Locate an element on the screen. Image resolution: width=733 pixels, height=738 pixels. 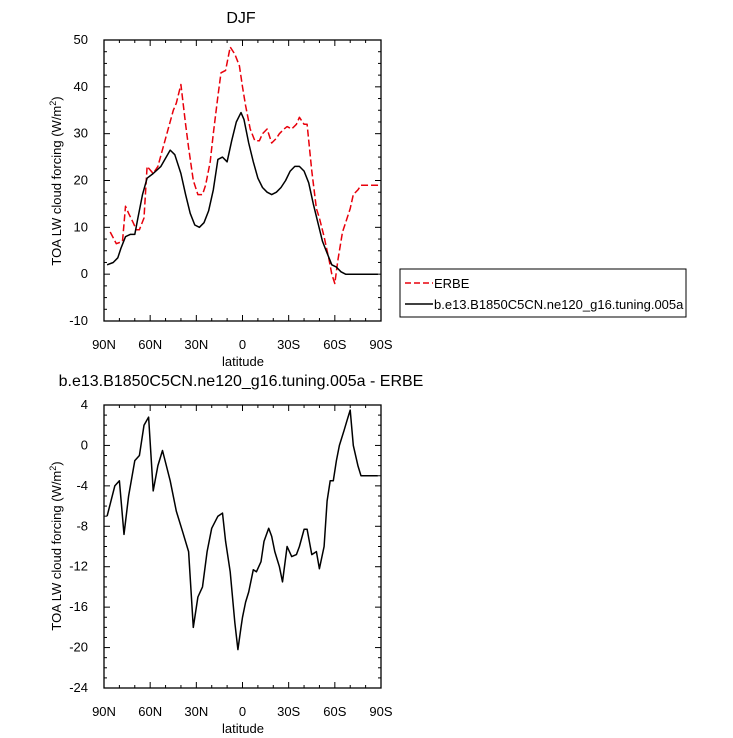
bottom-chart-ylabel-sup: 2 is located at coordinates (53, 468).